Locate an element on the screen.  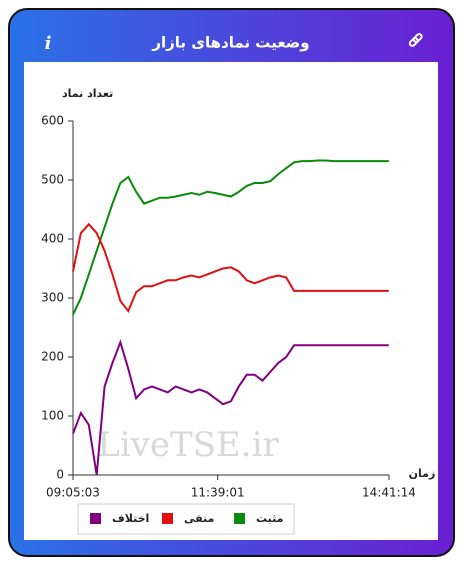
link-button is located at coordinates (415, 40).